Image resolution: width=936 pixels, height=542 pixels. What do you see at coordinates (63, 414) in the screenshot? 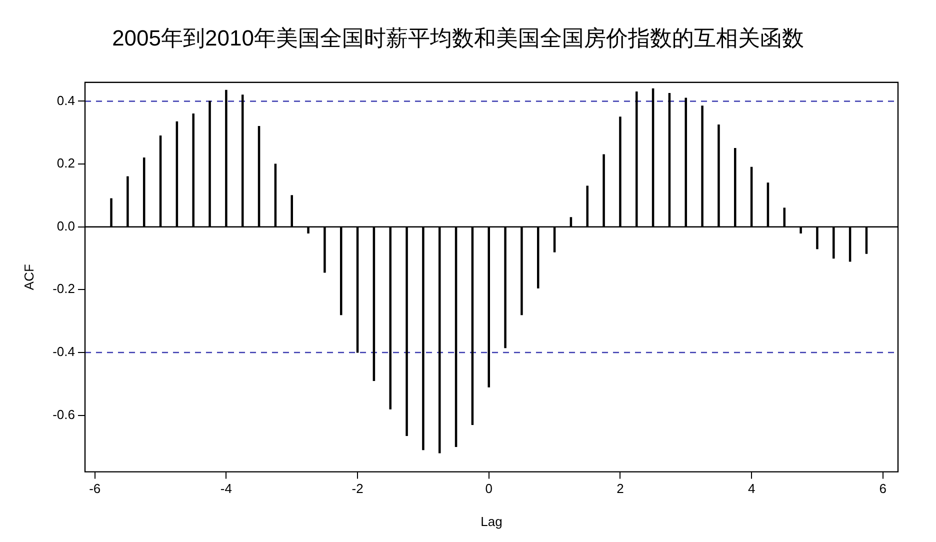
I see `y-tick-label: -0.6` at bounding box center [63, 414].